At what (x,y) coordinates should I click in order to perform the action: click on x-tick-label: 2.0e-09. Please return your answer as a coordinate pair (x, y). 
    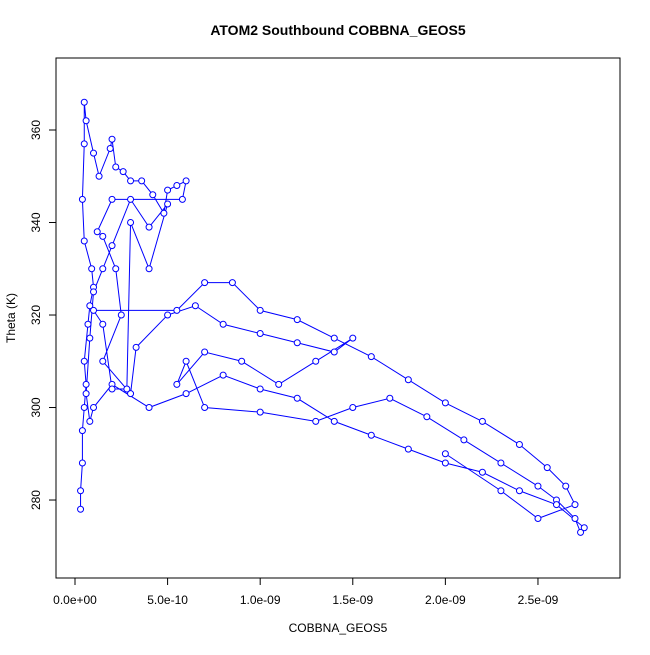
    Looking at the image, I should click on (445, 600).